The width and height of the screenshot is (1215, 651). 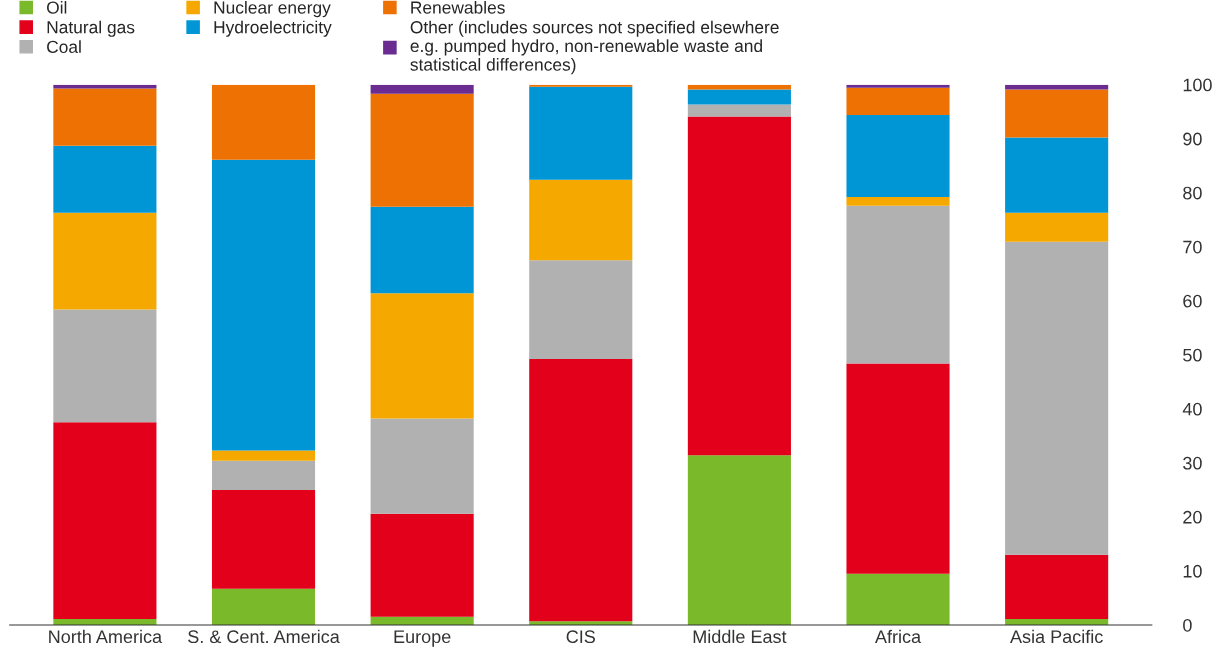 I want to click on legend-label: Renewables, so click(x=458, y=7).